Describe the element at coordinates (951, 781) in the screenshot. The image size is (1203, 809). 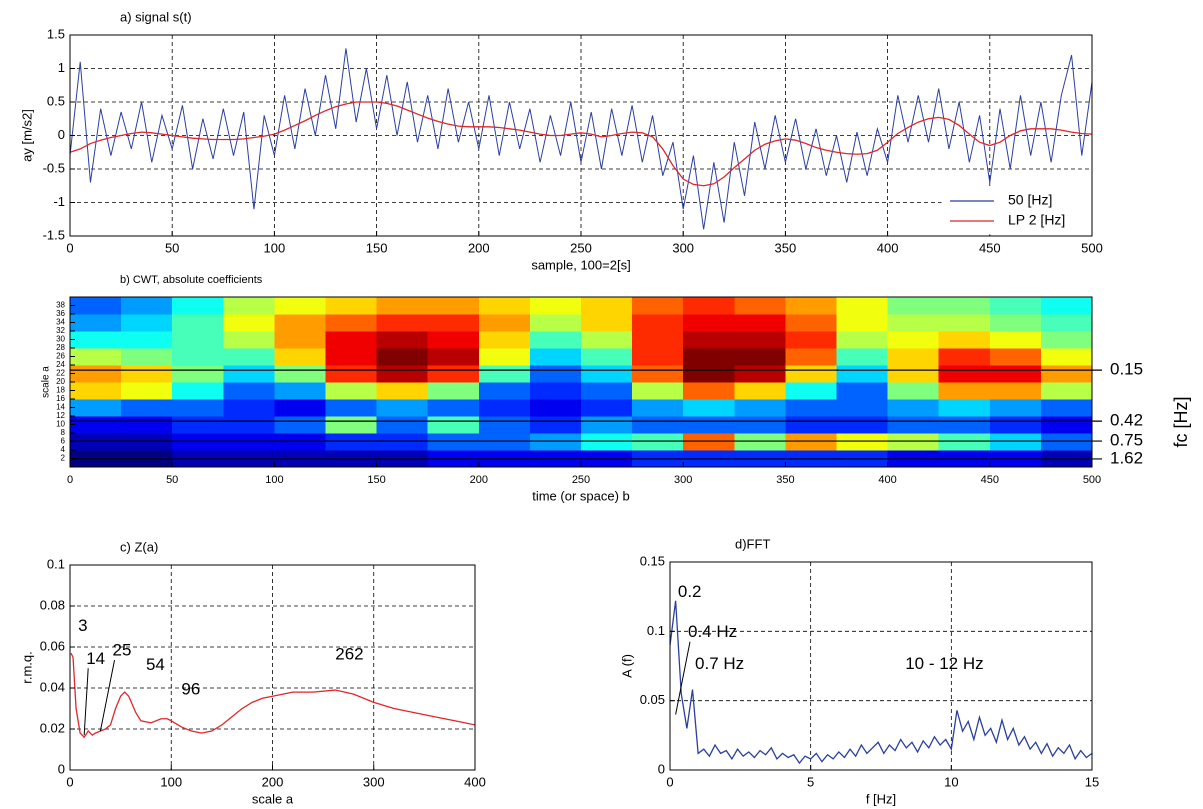
I see `x-tick-label: 10` at that location.